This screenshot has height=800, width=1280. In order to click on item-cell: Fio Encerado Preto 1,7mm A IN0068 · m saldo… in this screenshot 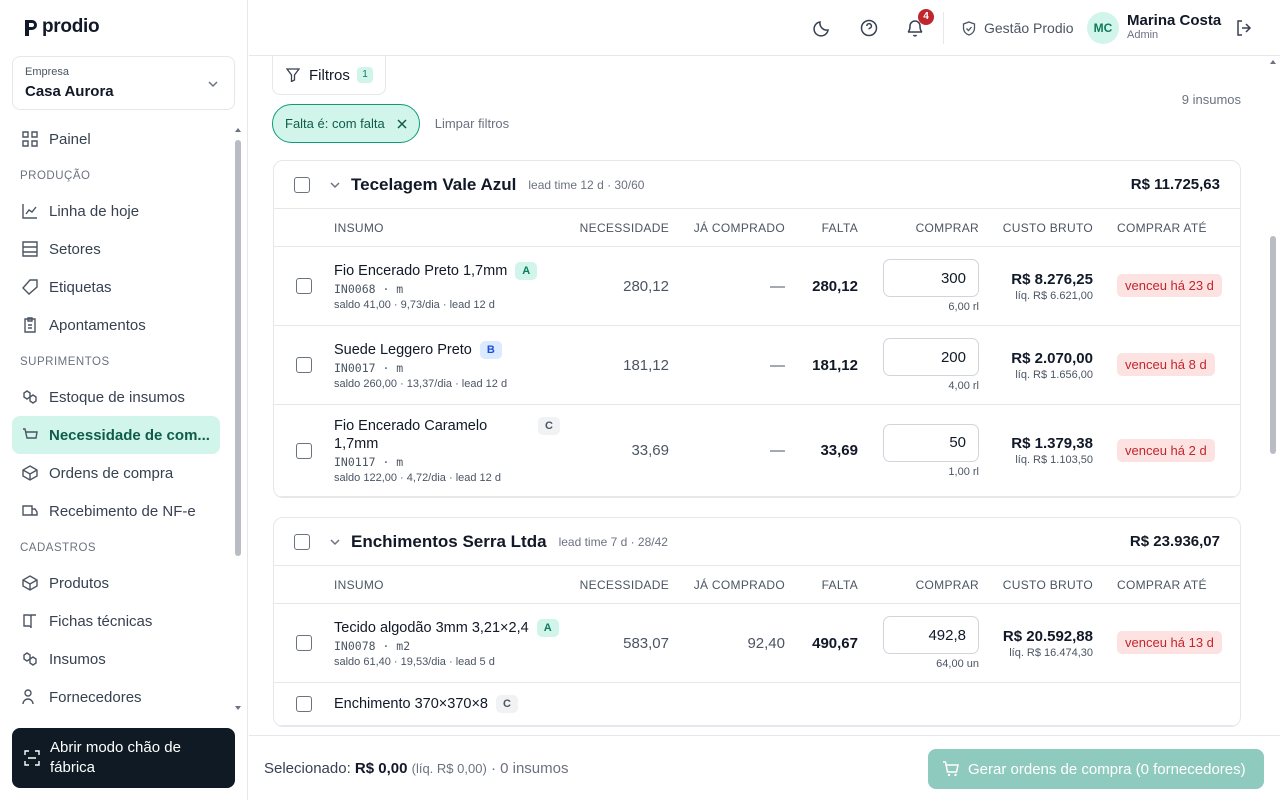, I will do `click(449, 286)`.